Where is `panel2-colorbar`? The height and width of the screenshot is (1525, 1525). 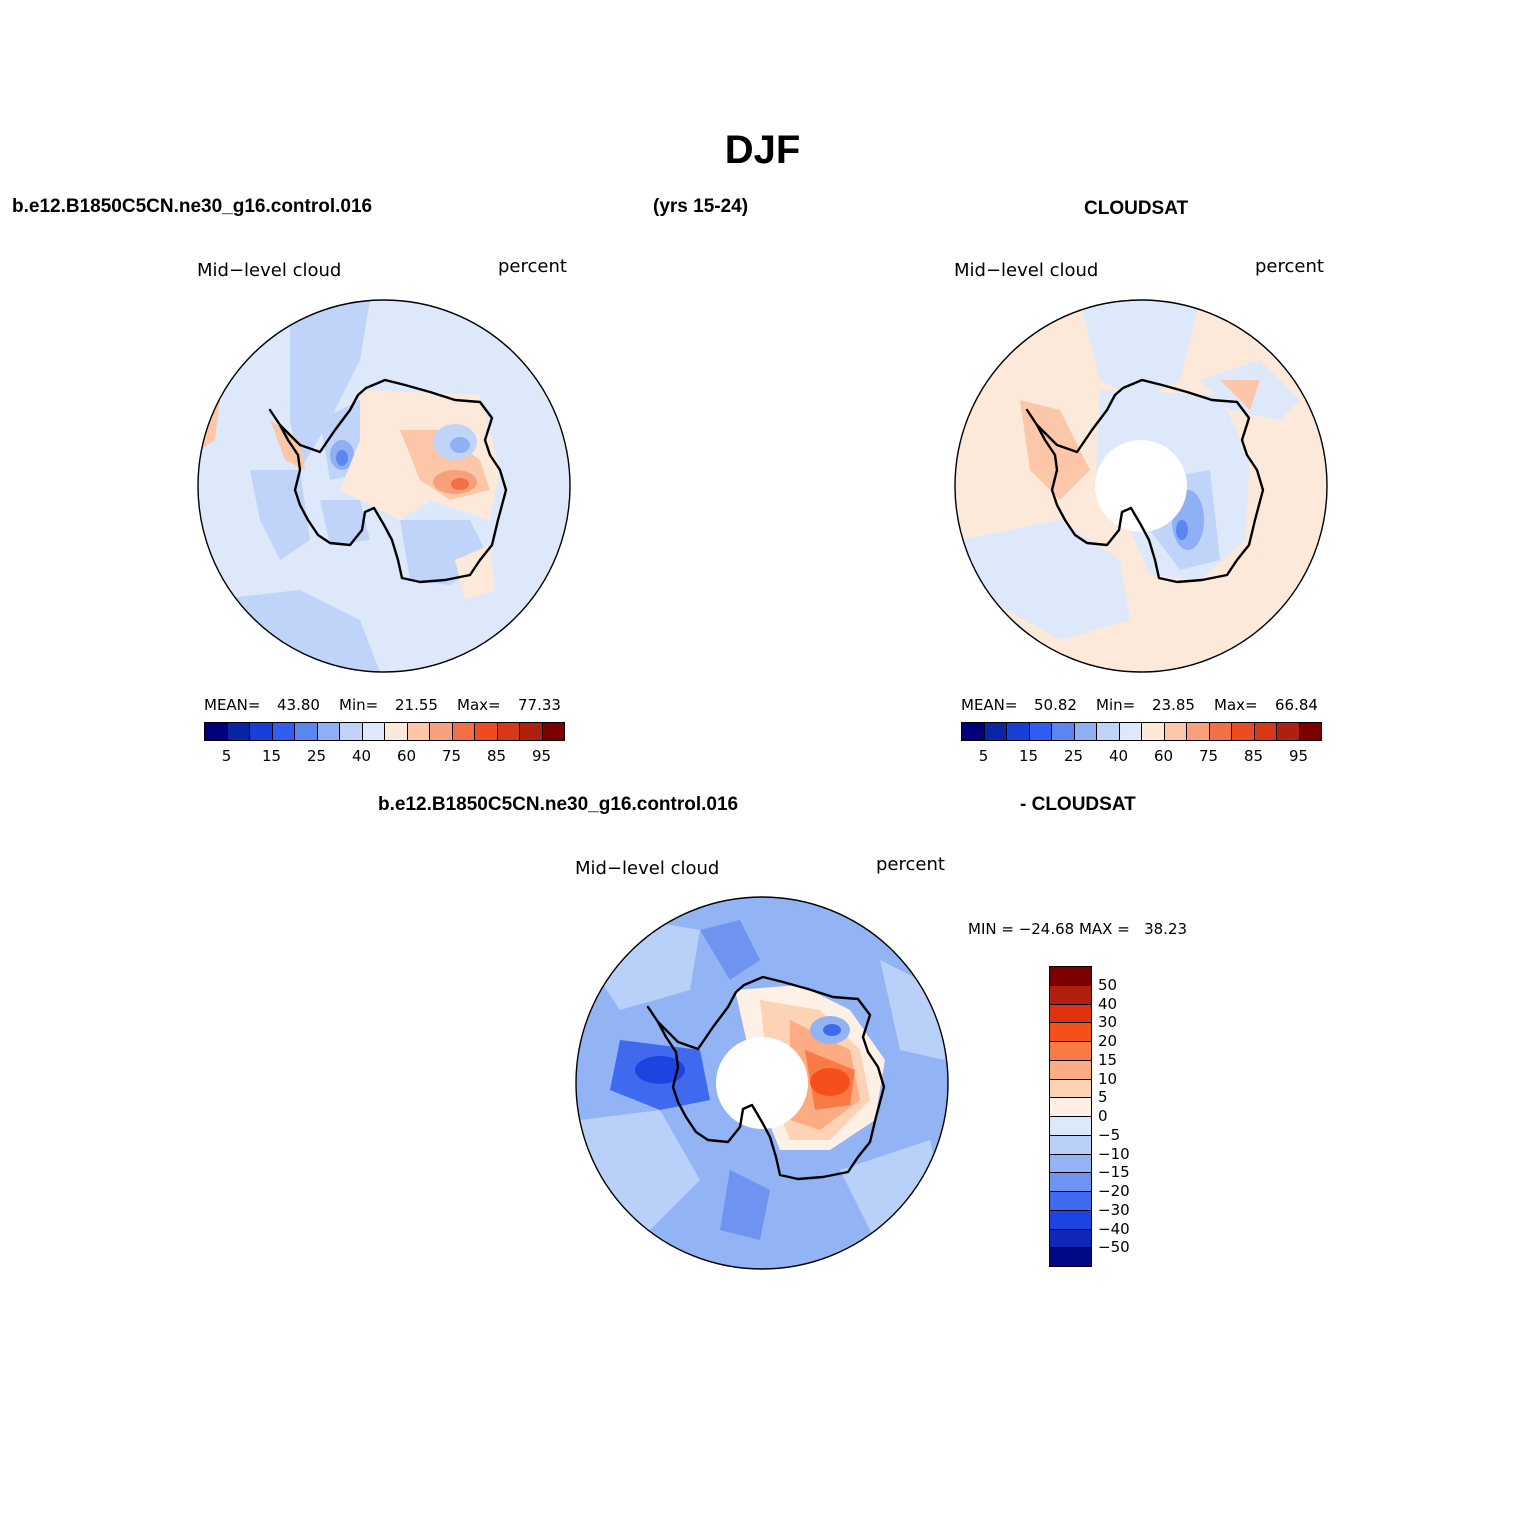
panel2-colorbar is located at coordinates (1141, 731).